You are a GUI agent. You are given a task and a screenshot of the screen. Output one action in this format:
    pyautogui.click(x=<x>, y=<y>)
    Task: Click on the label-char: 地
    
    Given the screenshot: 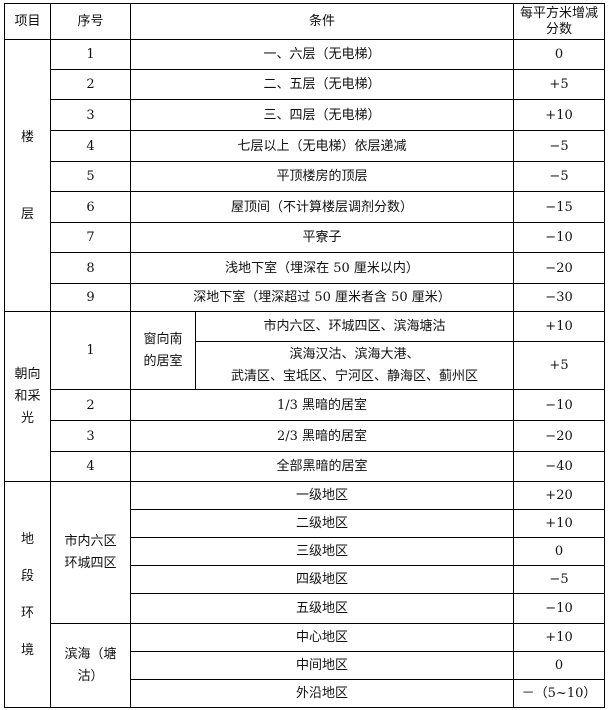 What is the action you would take?
    pyautogui.click(x=27, y=539)
    